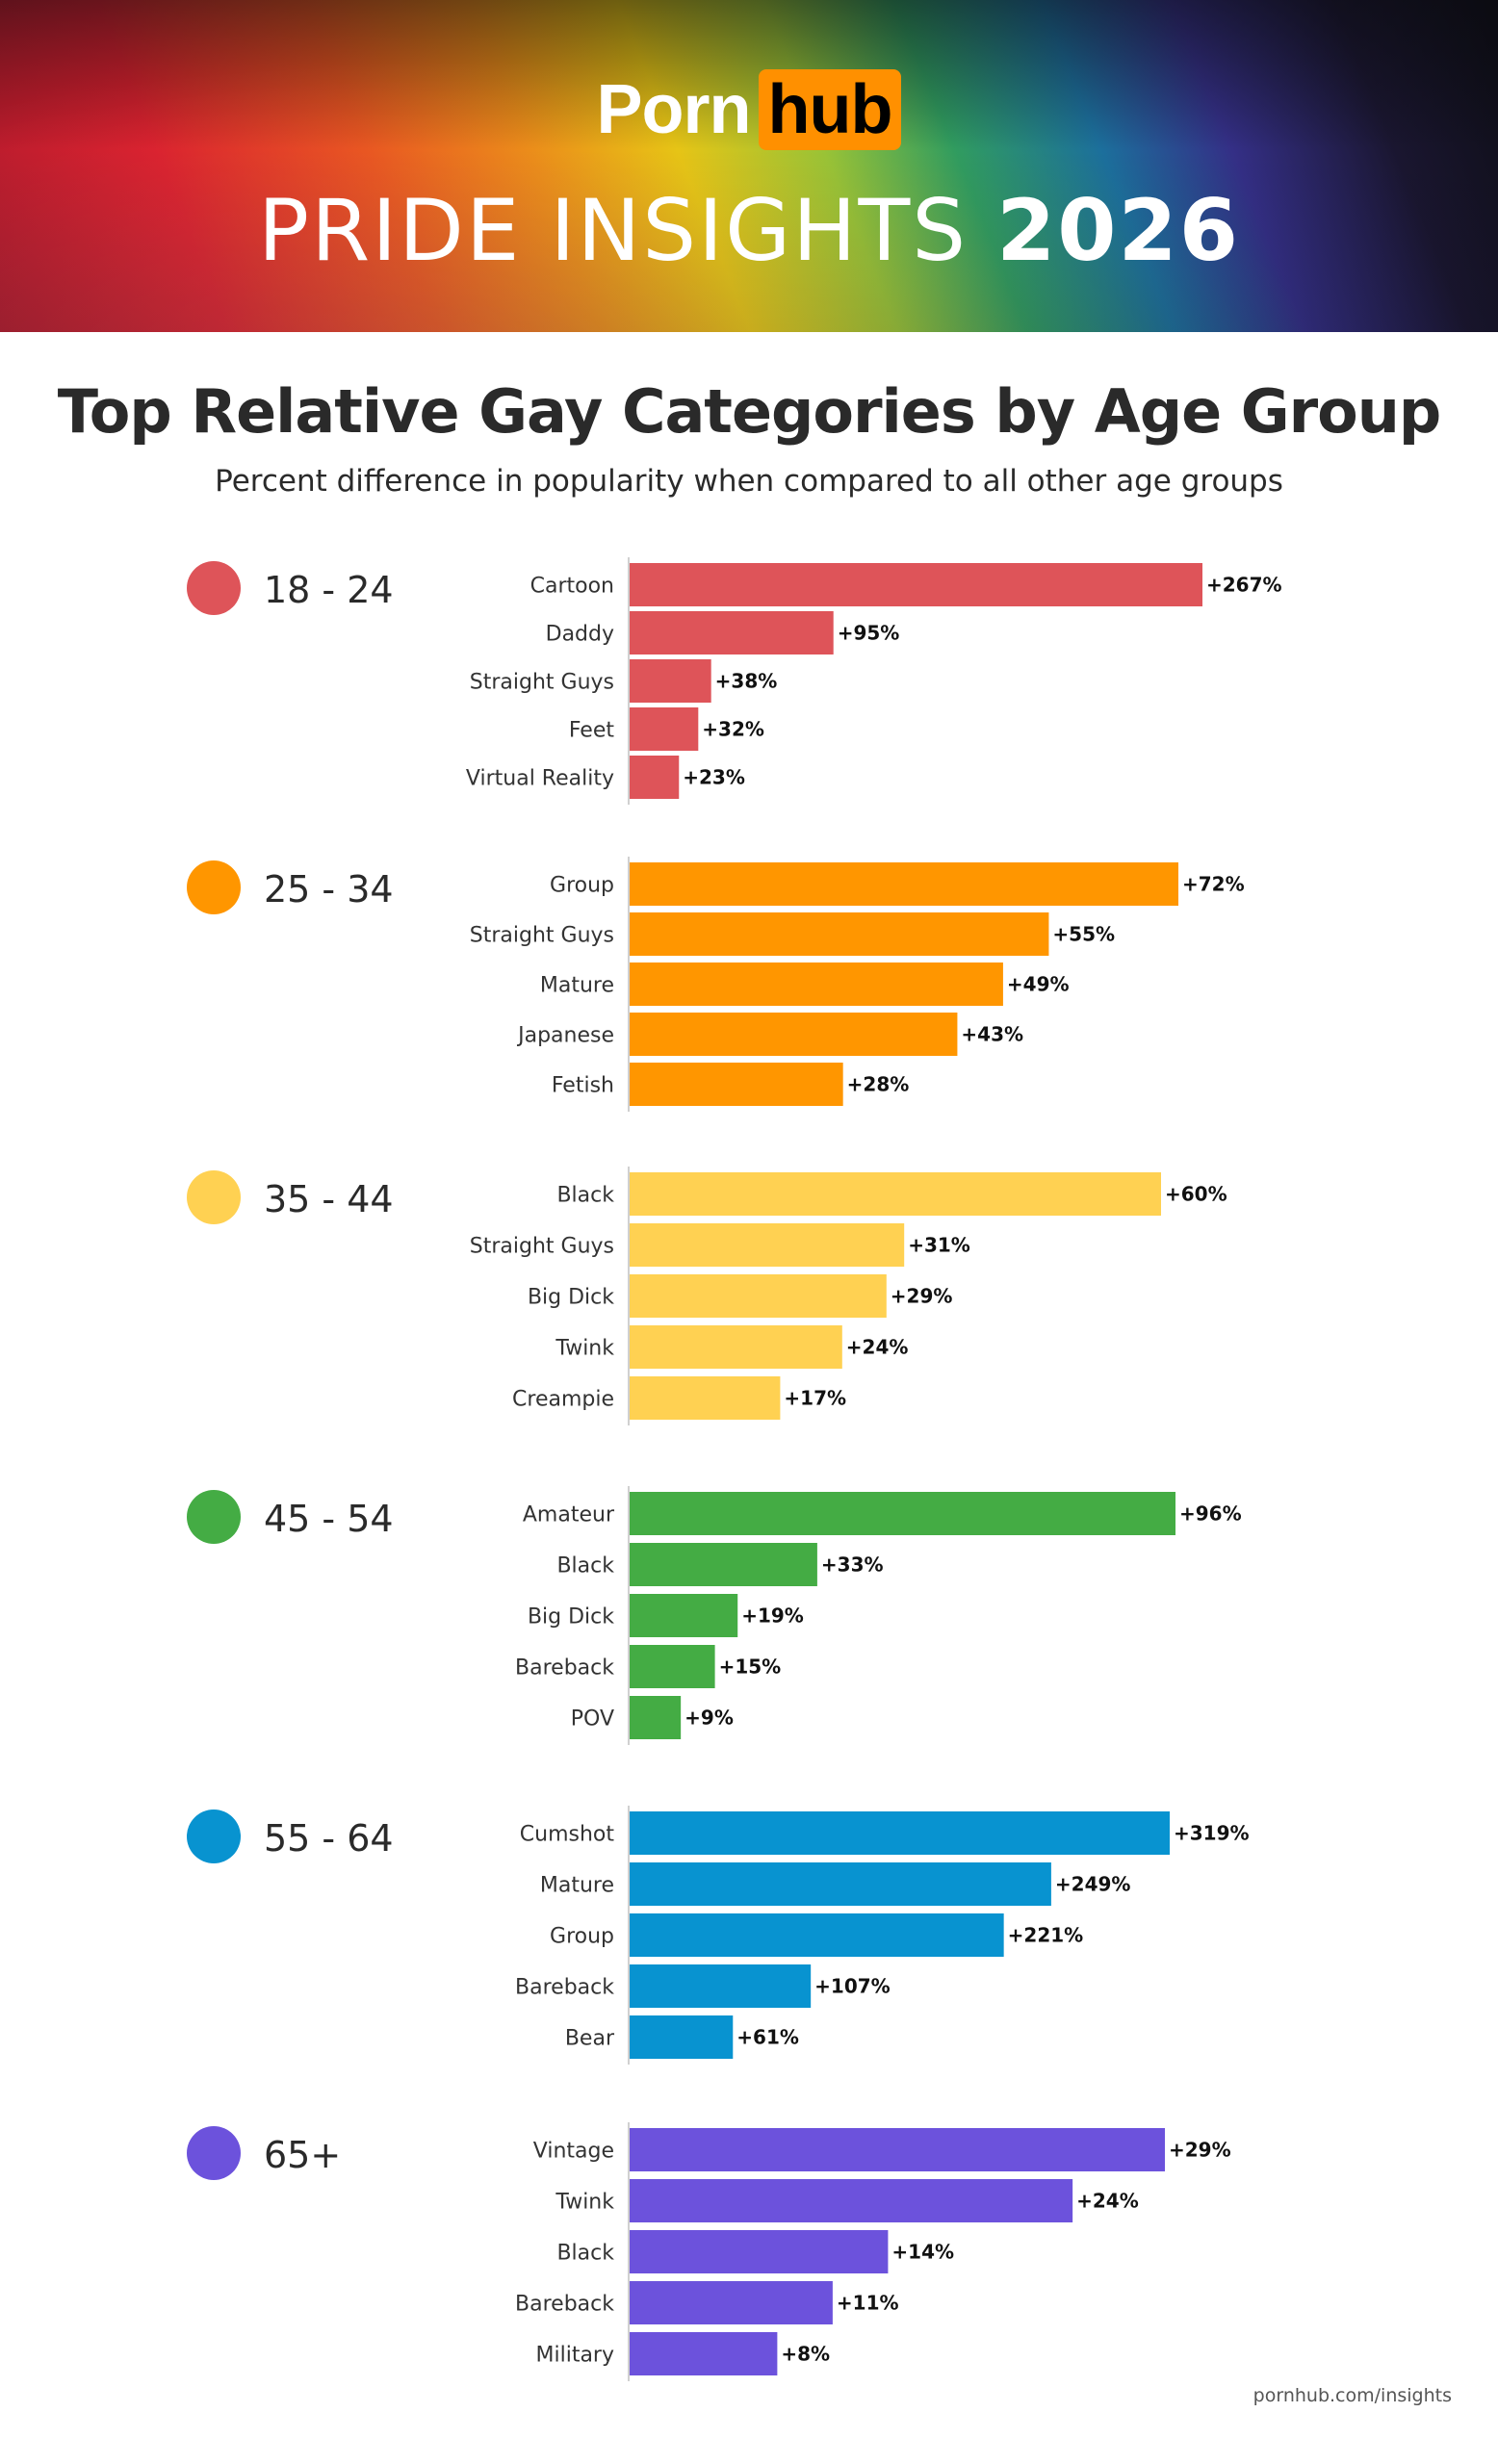 This screenshot has height=2464, width=1498. Describe the element at coordinates (592, 731) in the screenshot. I see `category-label: Feet` at that location.